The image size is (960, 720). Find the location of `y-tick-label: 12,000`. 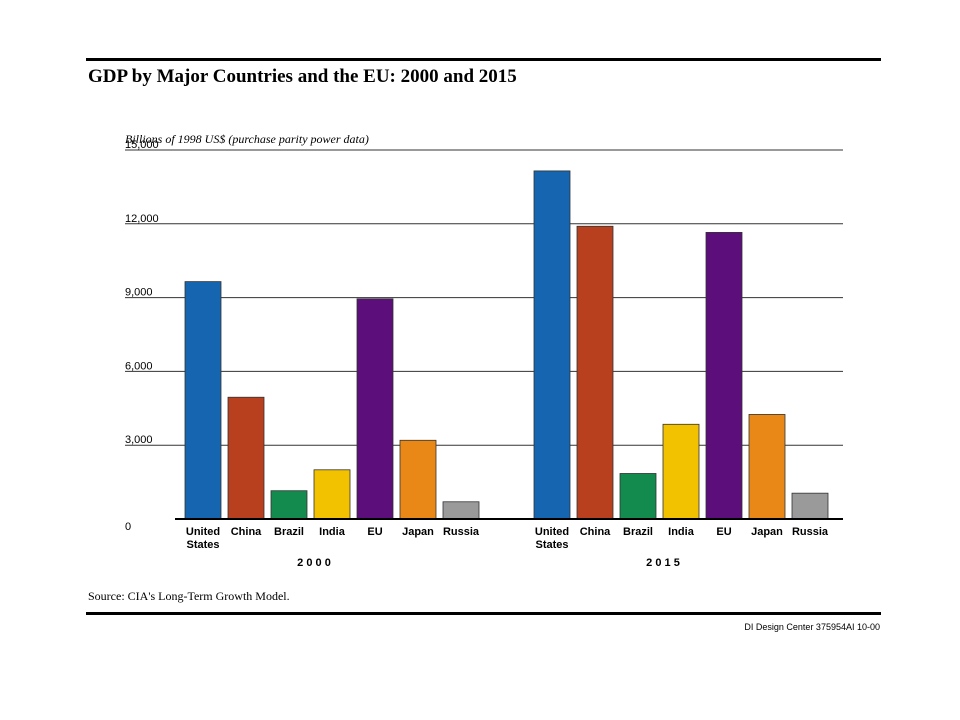

y-tick-label: 12,000 is located at coordinates (142, 219).